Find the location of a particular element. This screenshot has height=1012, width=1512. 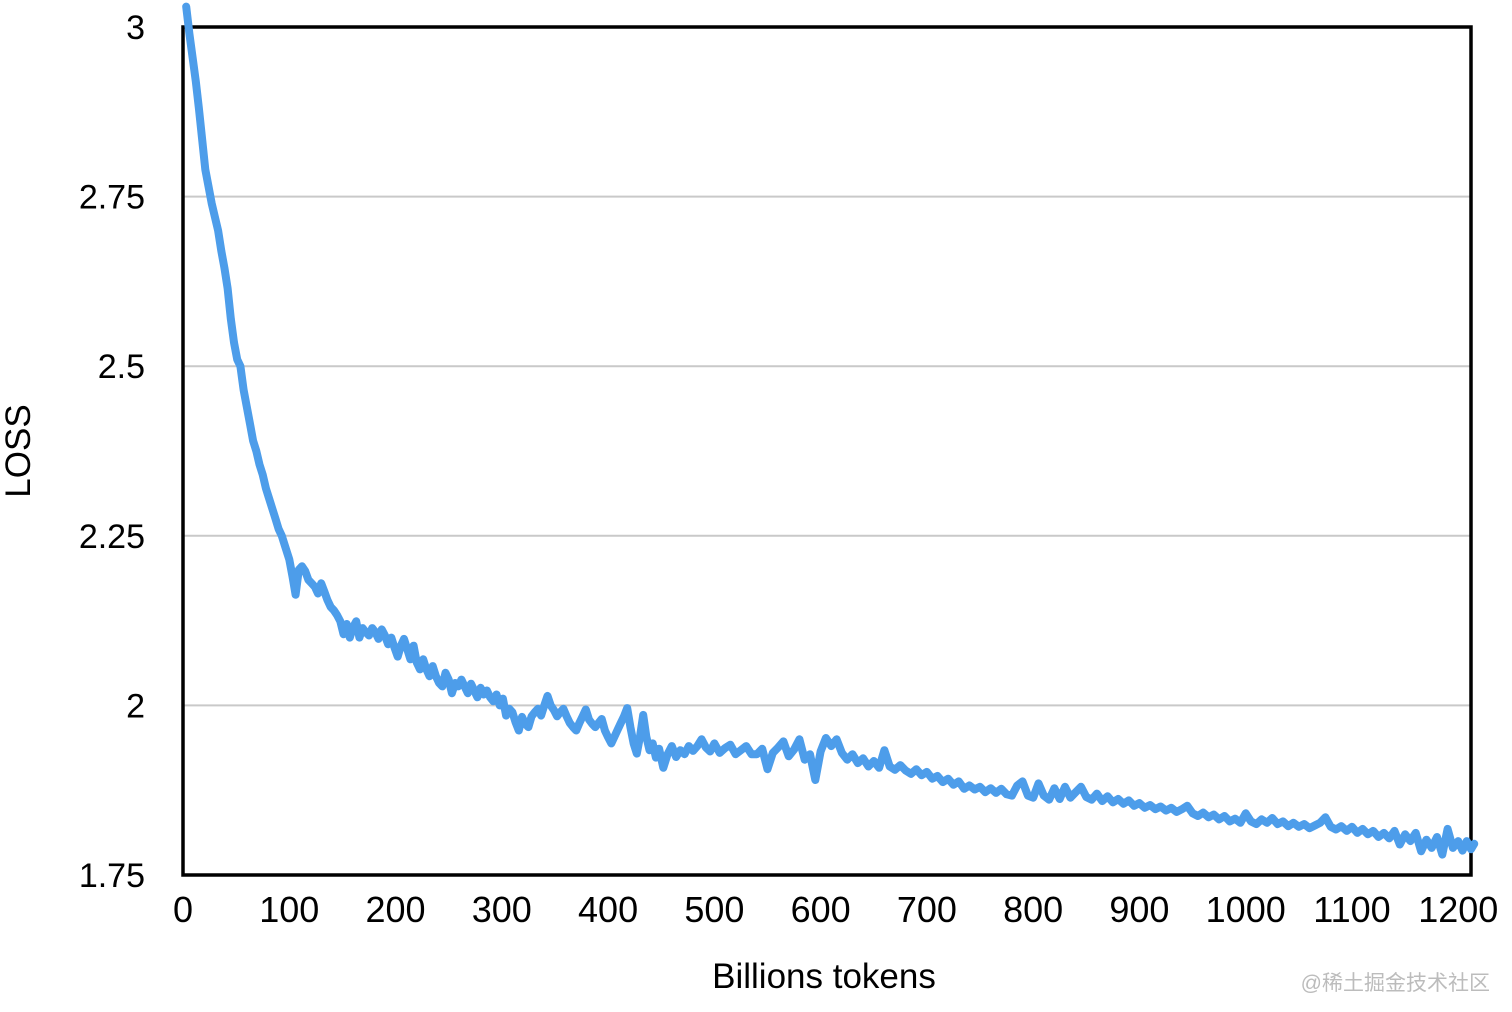

y-tick-label: 1.75 is located at coordinates (112, 876).